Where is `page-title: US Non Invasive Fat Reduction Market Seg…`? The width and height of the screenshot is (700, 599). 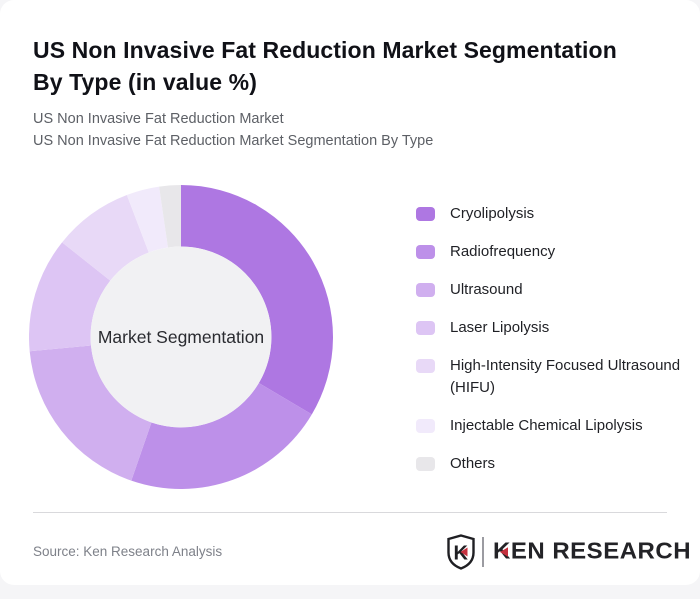 page-title: US Non Invasive Fat Reduction Market Seg… is located at coordinates (325, 66).